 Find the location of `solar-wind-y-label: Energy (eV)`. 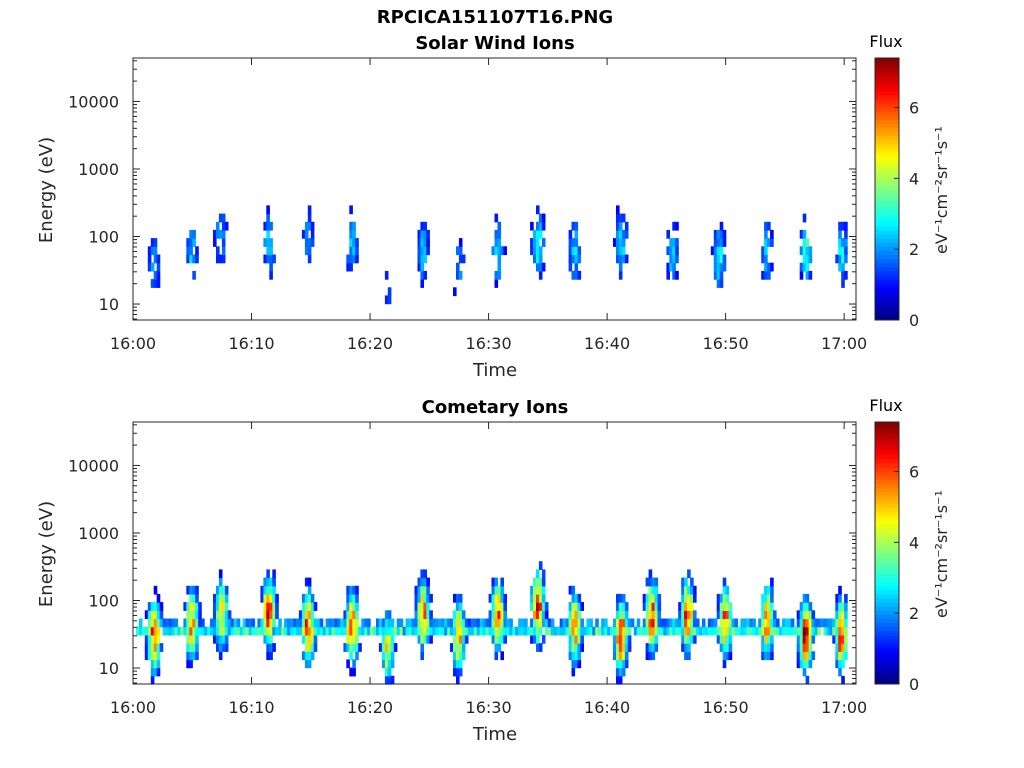

solar-wind-y-label: Energy (eV) is located at coordinates (46, 190).